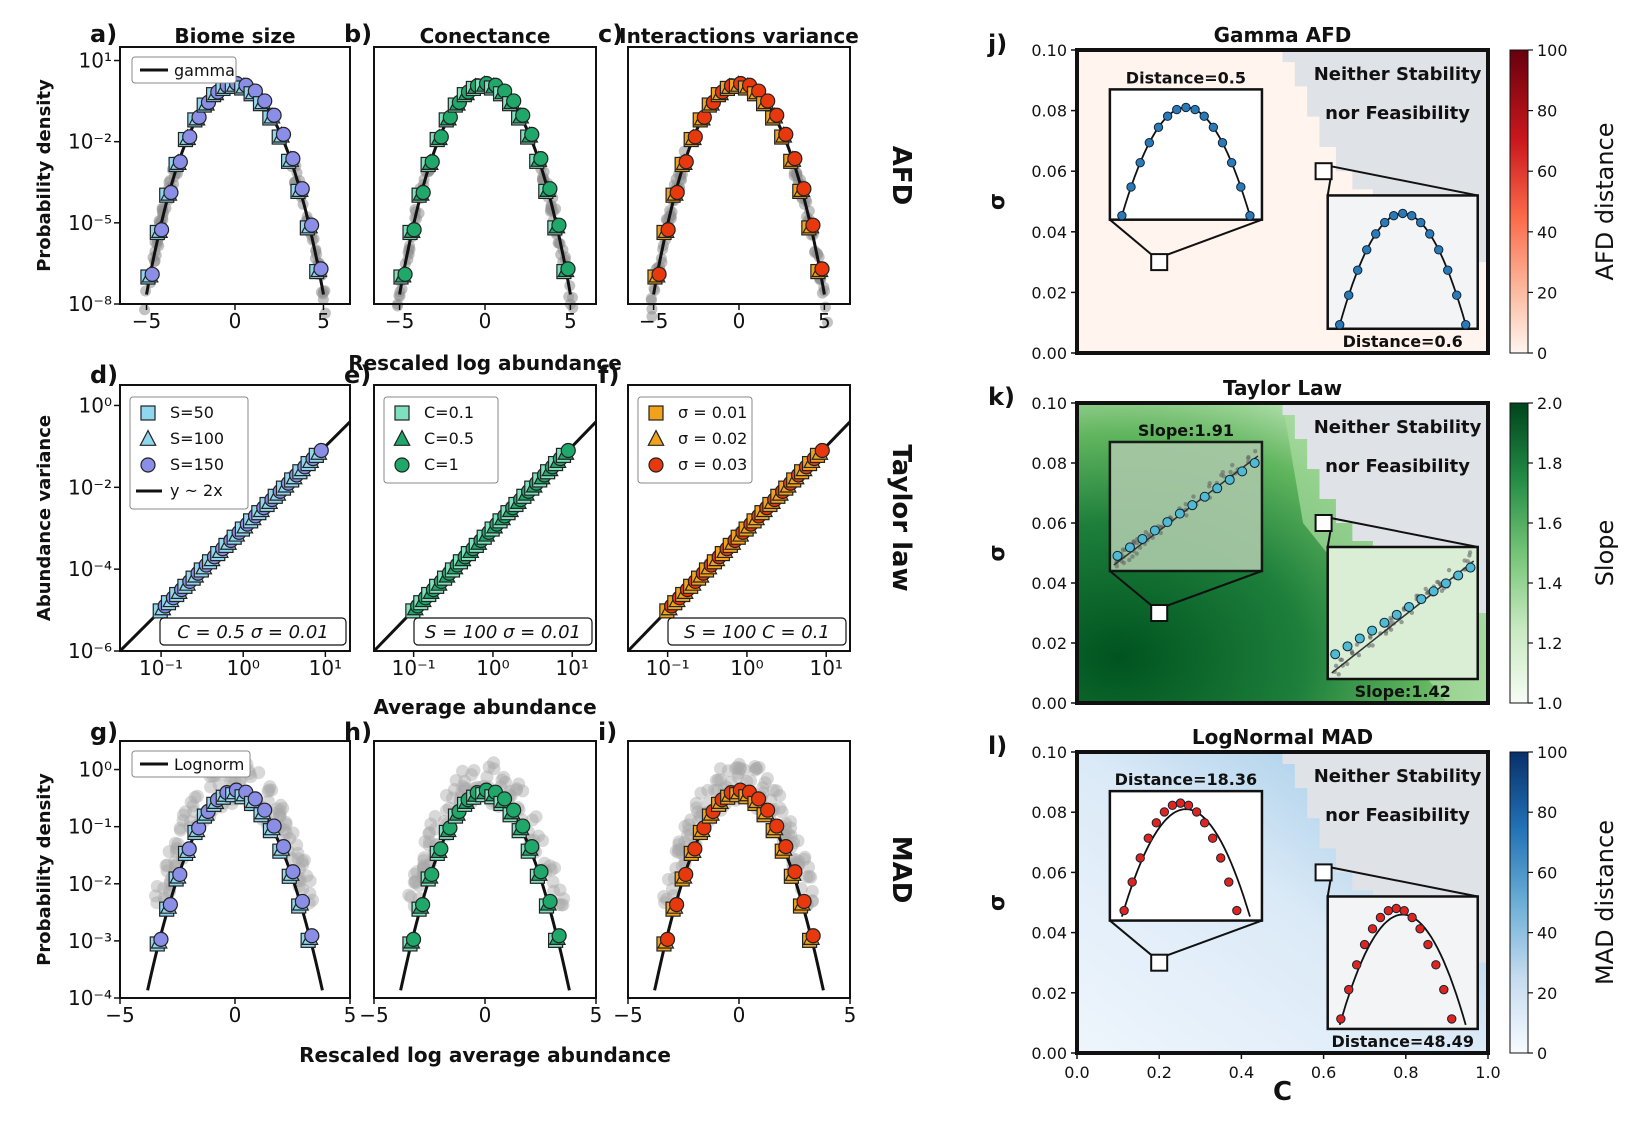 This screenshot has width=1644, height=1129. What do you see at coordinates (1542, 353) in the screenshot?
I see `colorbar-tick-label: 0` at bounding box center [1542, 353].